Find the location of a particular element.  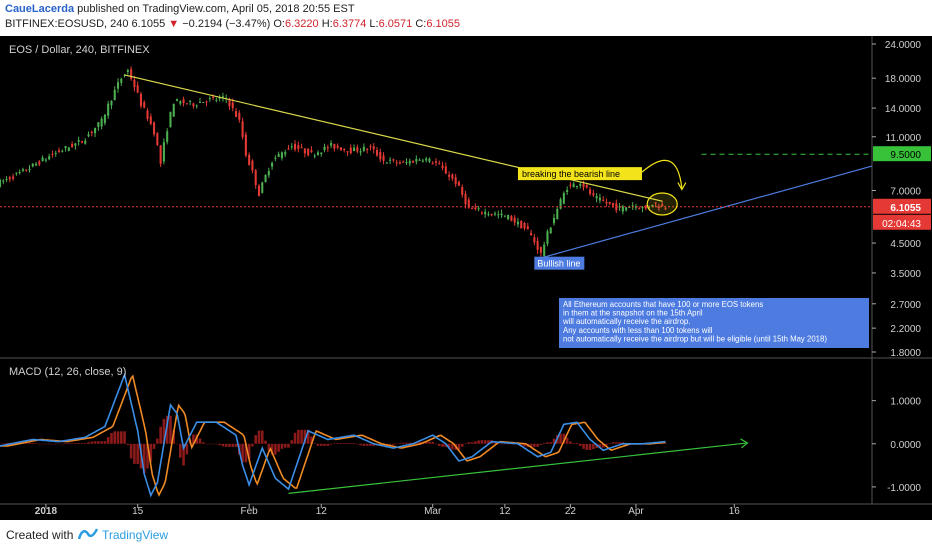

tradingview-brand: TradingView is located at coordinates (135, 535).